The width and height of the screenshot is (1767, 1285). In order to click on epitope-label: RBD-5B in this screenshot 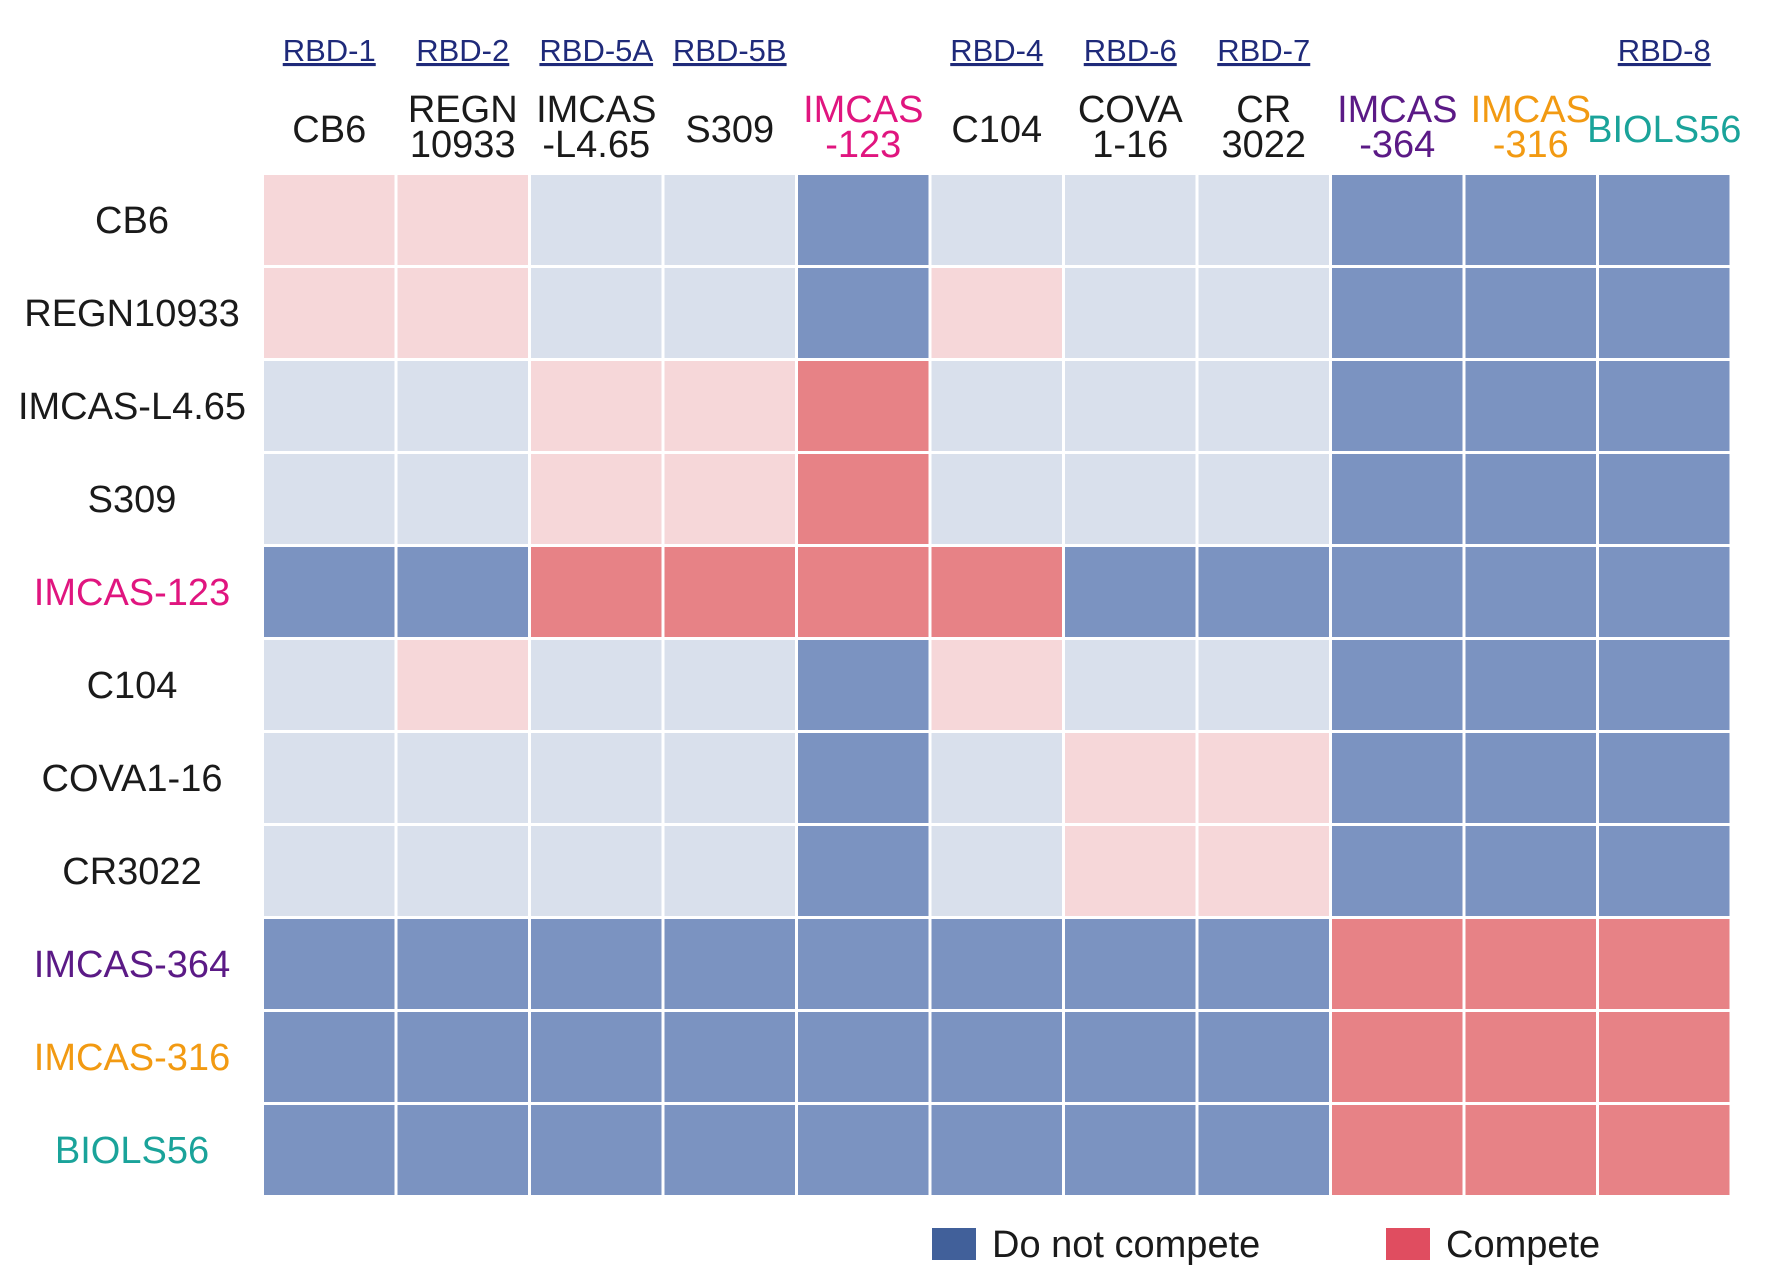, I will do `click(730, 50)`.